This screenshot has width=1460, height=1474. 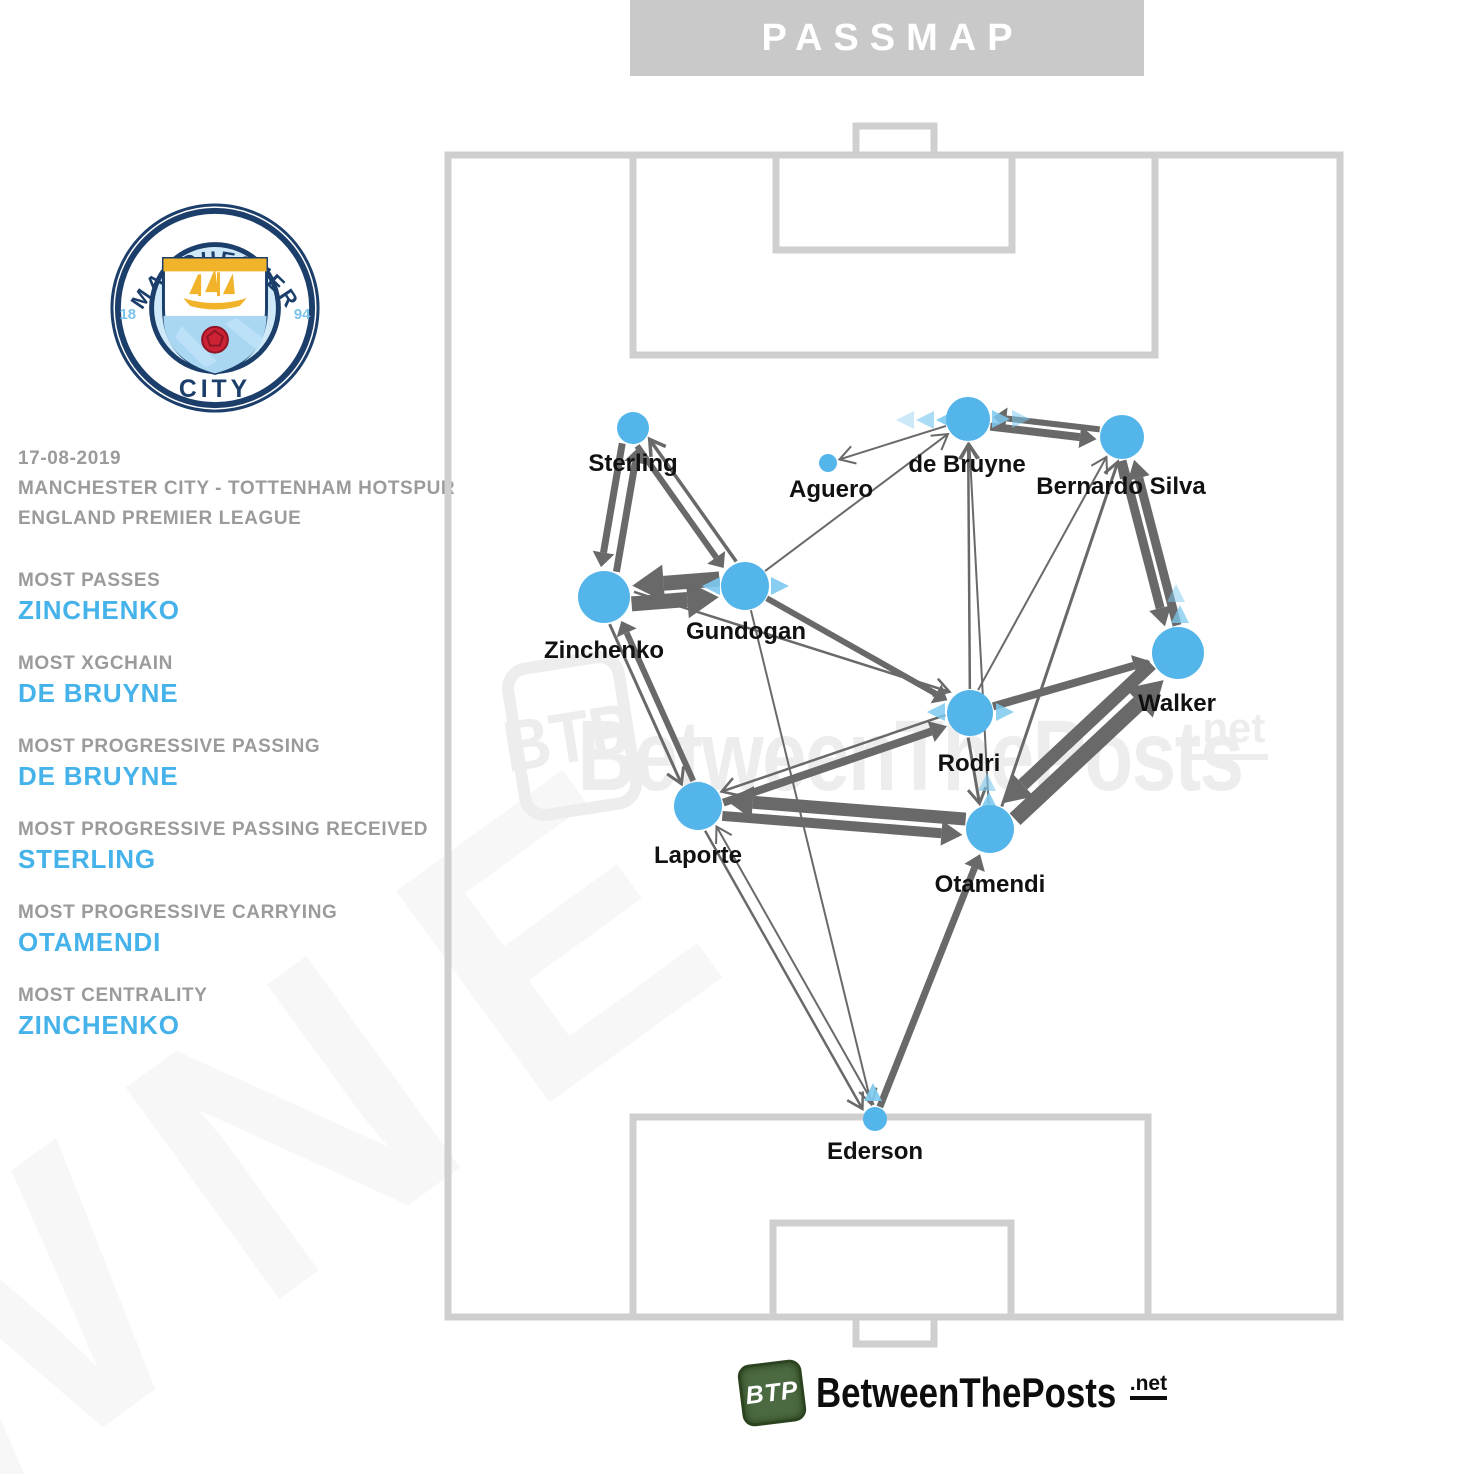 I want to click on stat-label: MOST PROGRESSIVE CARRYING, so click(x=178, y=912).